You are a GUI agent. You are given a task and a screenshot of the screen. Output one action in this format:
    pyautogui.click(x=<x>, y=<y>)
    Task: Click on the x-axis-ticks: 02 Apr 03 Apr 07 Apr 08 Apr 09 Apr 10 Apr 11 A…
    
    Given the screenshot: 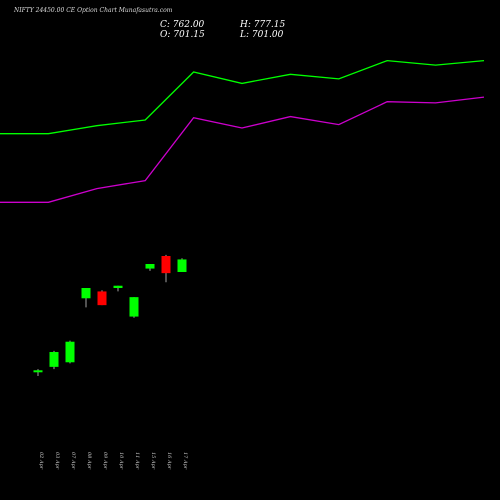 What is the action you would take?
    pyautogui.click(x=113, y=461)
    